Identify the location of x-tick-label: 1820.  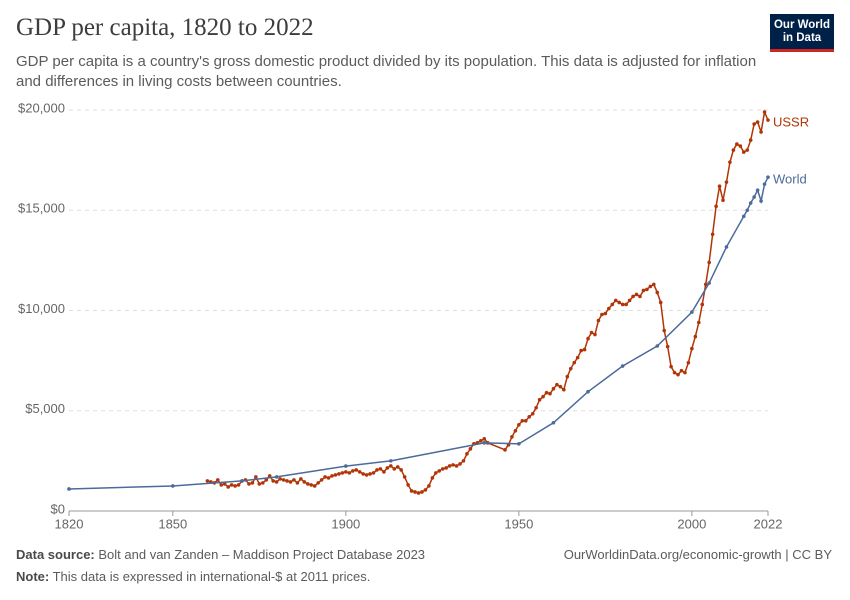
(69, 523).